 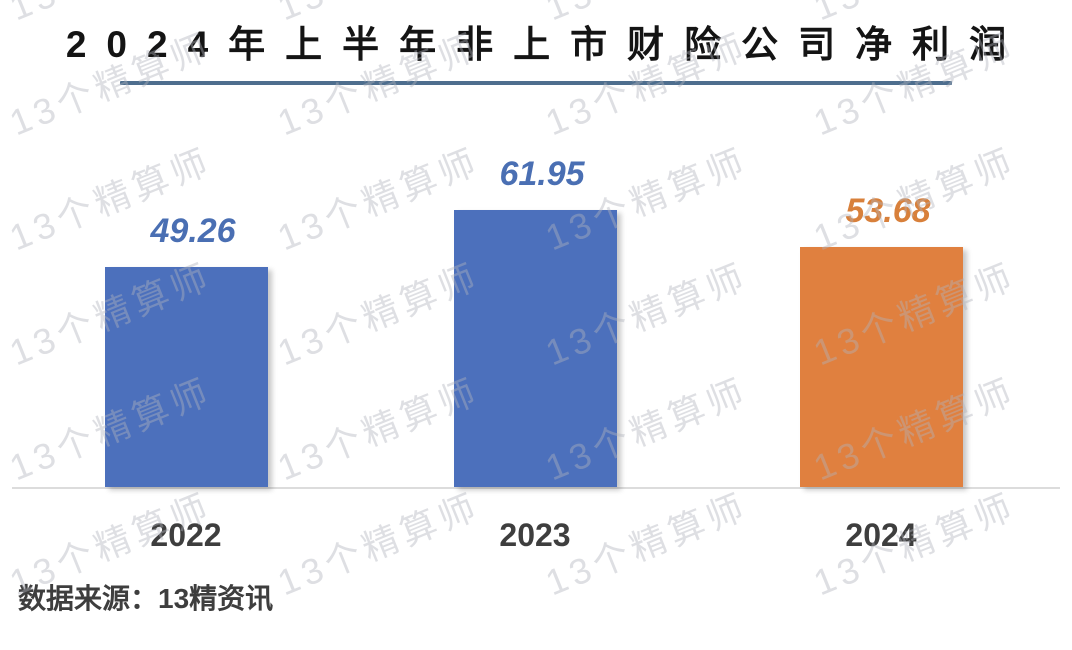 I want to click on title-block: 2024年上半年非上市财险公司净利润, so click(x=536, y=53).